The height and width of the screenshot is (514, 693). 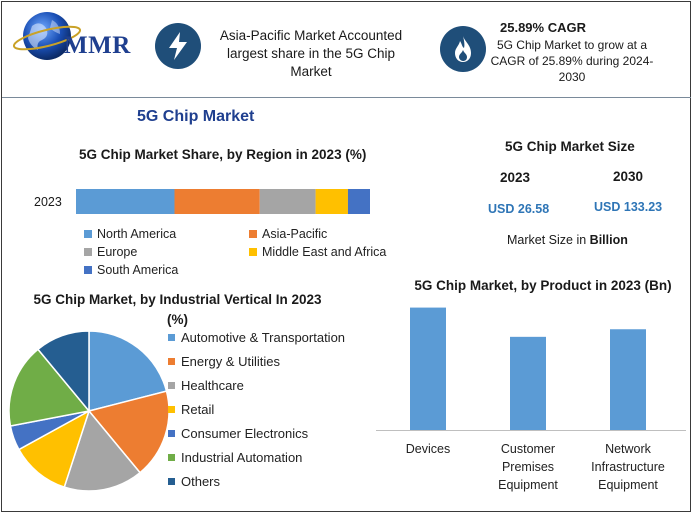 I want to click on bar-segment-asia-pacific, so click(x=217, y=201).